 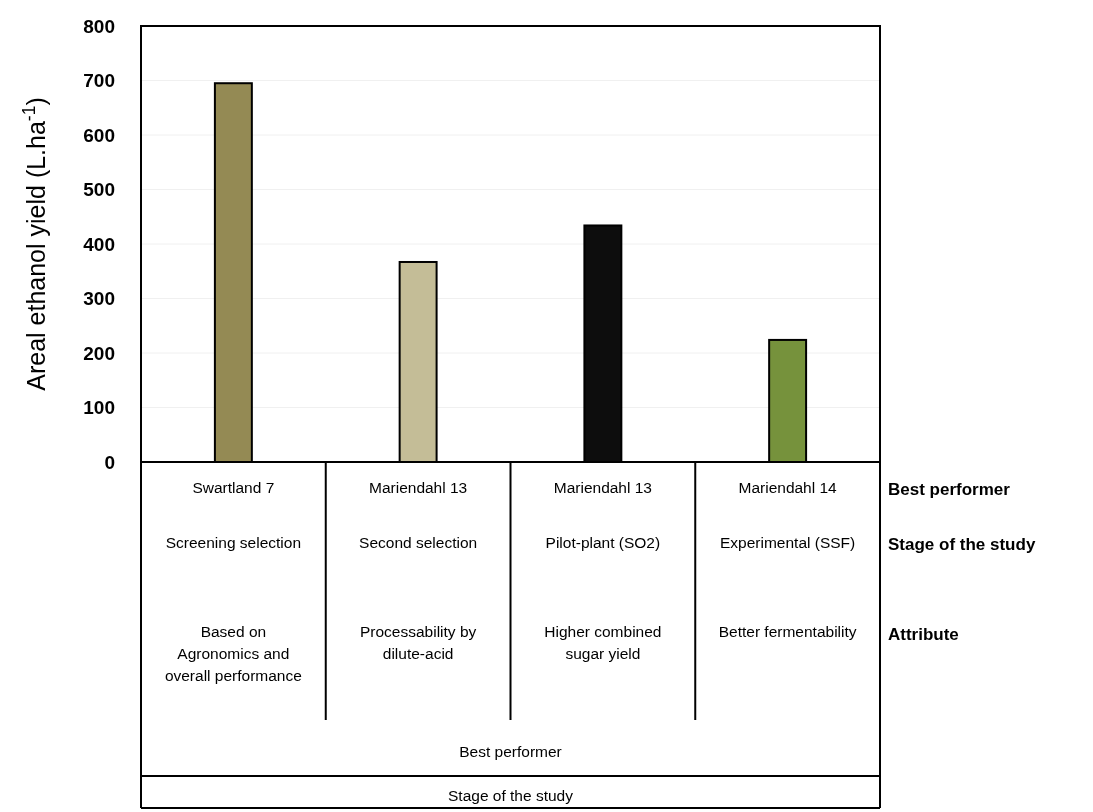 I want to click on x-tick-label: Mariendahl 14, so click(x=788, y=487).